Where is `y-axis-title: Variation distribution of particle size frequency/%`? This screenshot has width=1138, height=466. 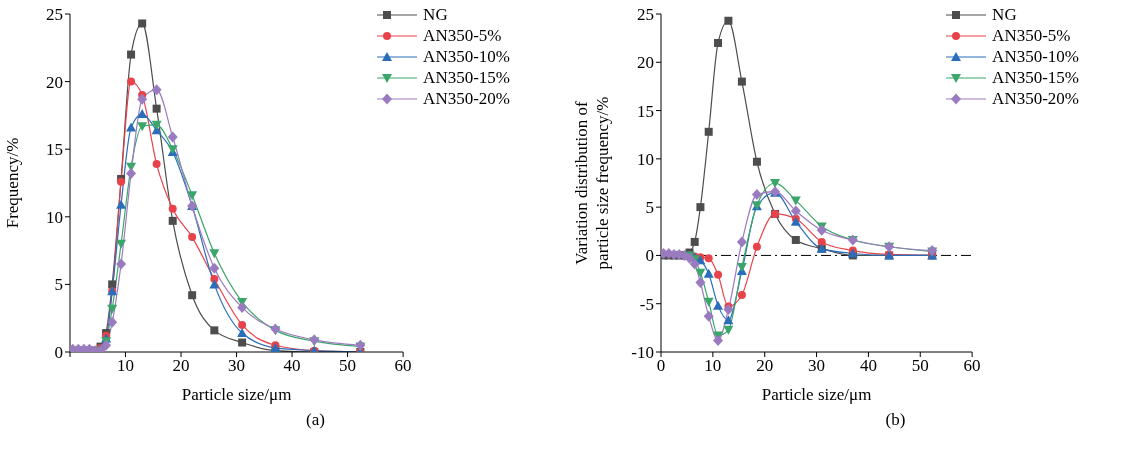
y-axis-title: Variation distribution of particle size frequency/% is located at coordinates (592, 183).